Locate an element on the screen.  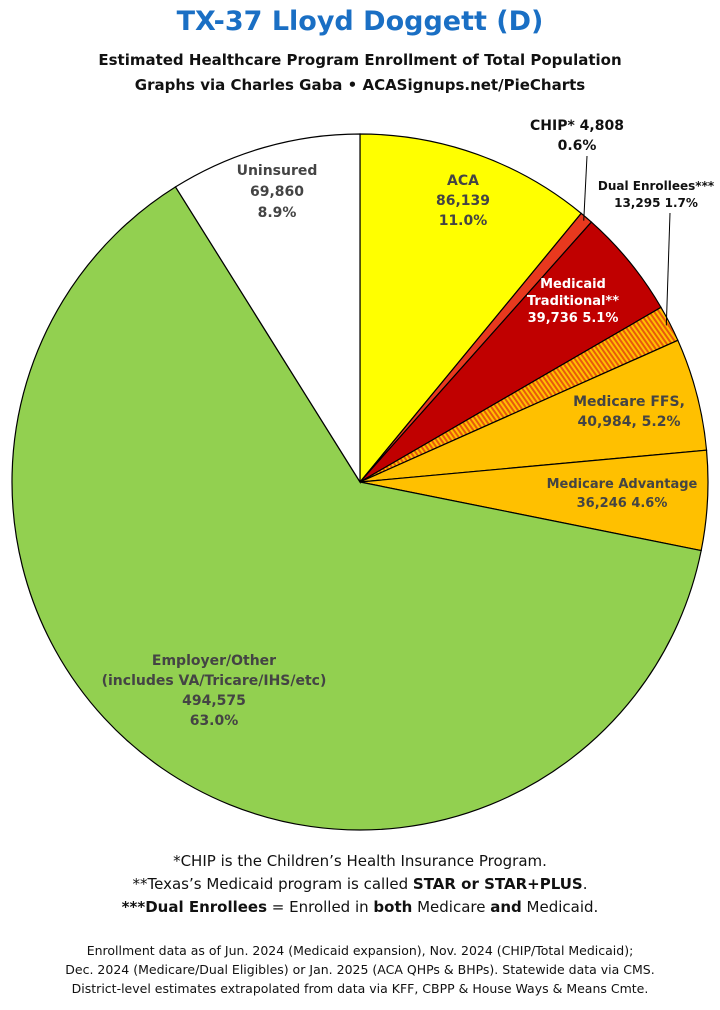
slice-label-line: Medicare Advantage is located at coordinates (622, 484).